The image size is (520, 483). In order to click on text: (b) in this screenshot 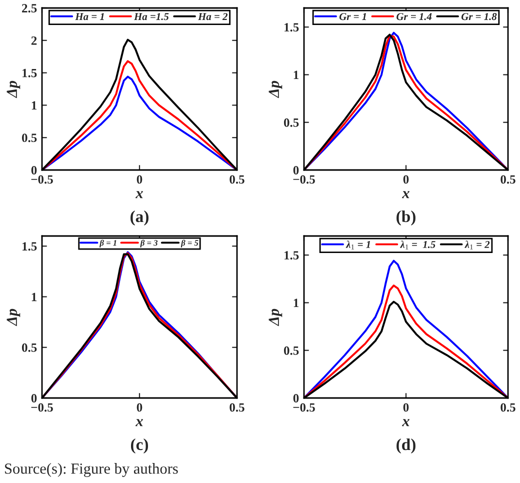, I will do `click(406, 218)`.